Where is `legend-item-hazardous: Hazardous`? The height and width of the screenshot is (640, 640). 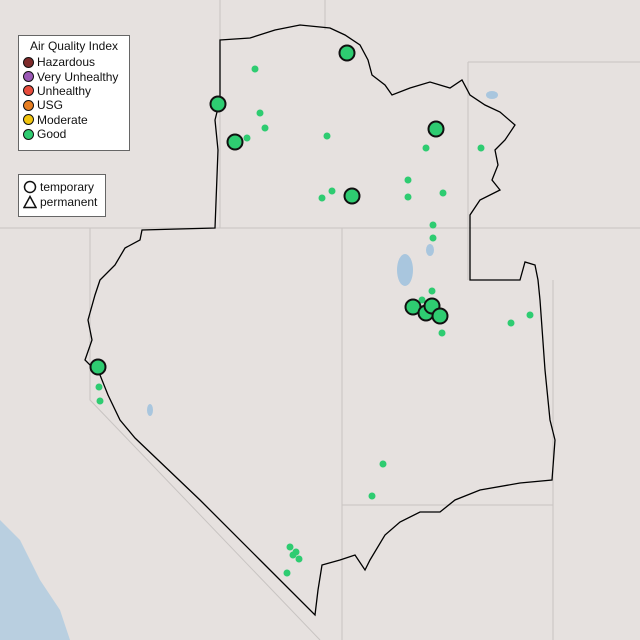
legend-item-hazardous: Hazardous is located at coordinates (74, 62).